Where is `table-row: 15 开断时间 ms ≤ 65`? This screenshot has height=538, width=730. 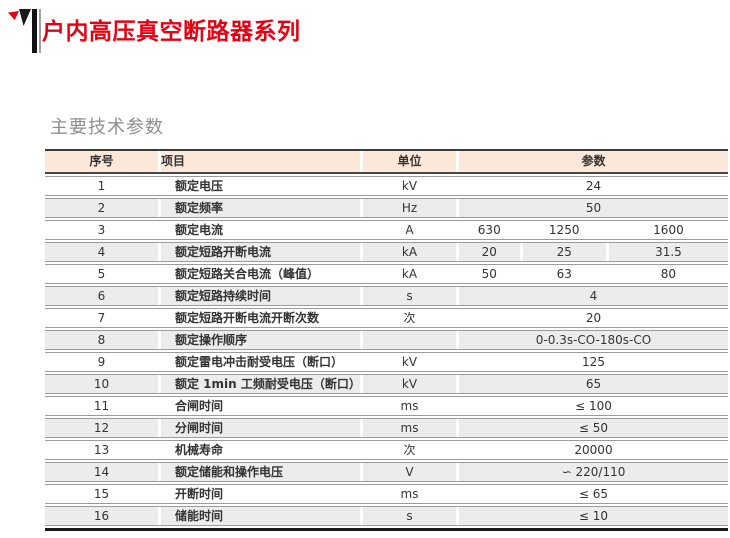 table-row: 15 开断时间 ms ≤ 65 is located at coordinates (386, 494).